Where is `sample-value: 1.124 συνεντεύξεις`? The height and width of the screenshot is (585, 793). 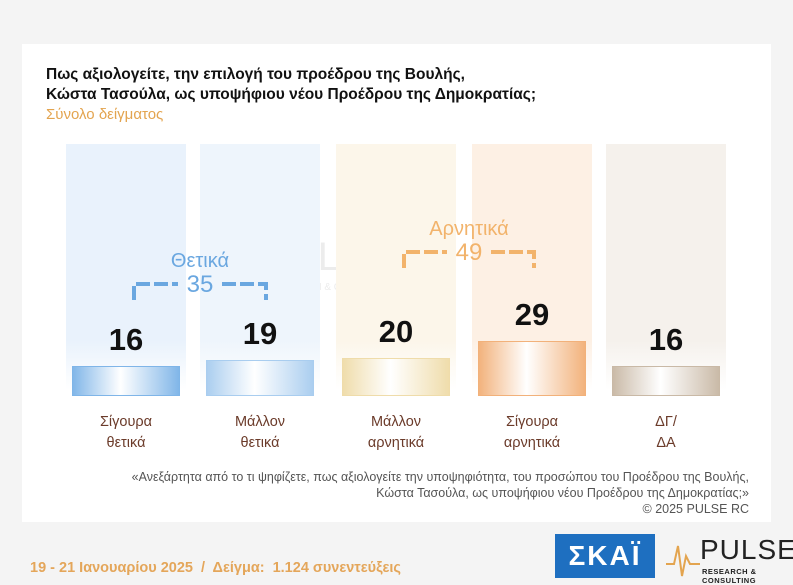 sample-value: 1.124 συνεντεύξεις is located at coordinates (336, 568).